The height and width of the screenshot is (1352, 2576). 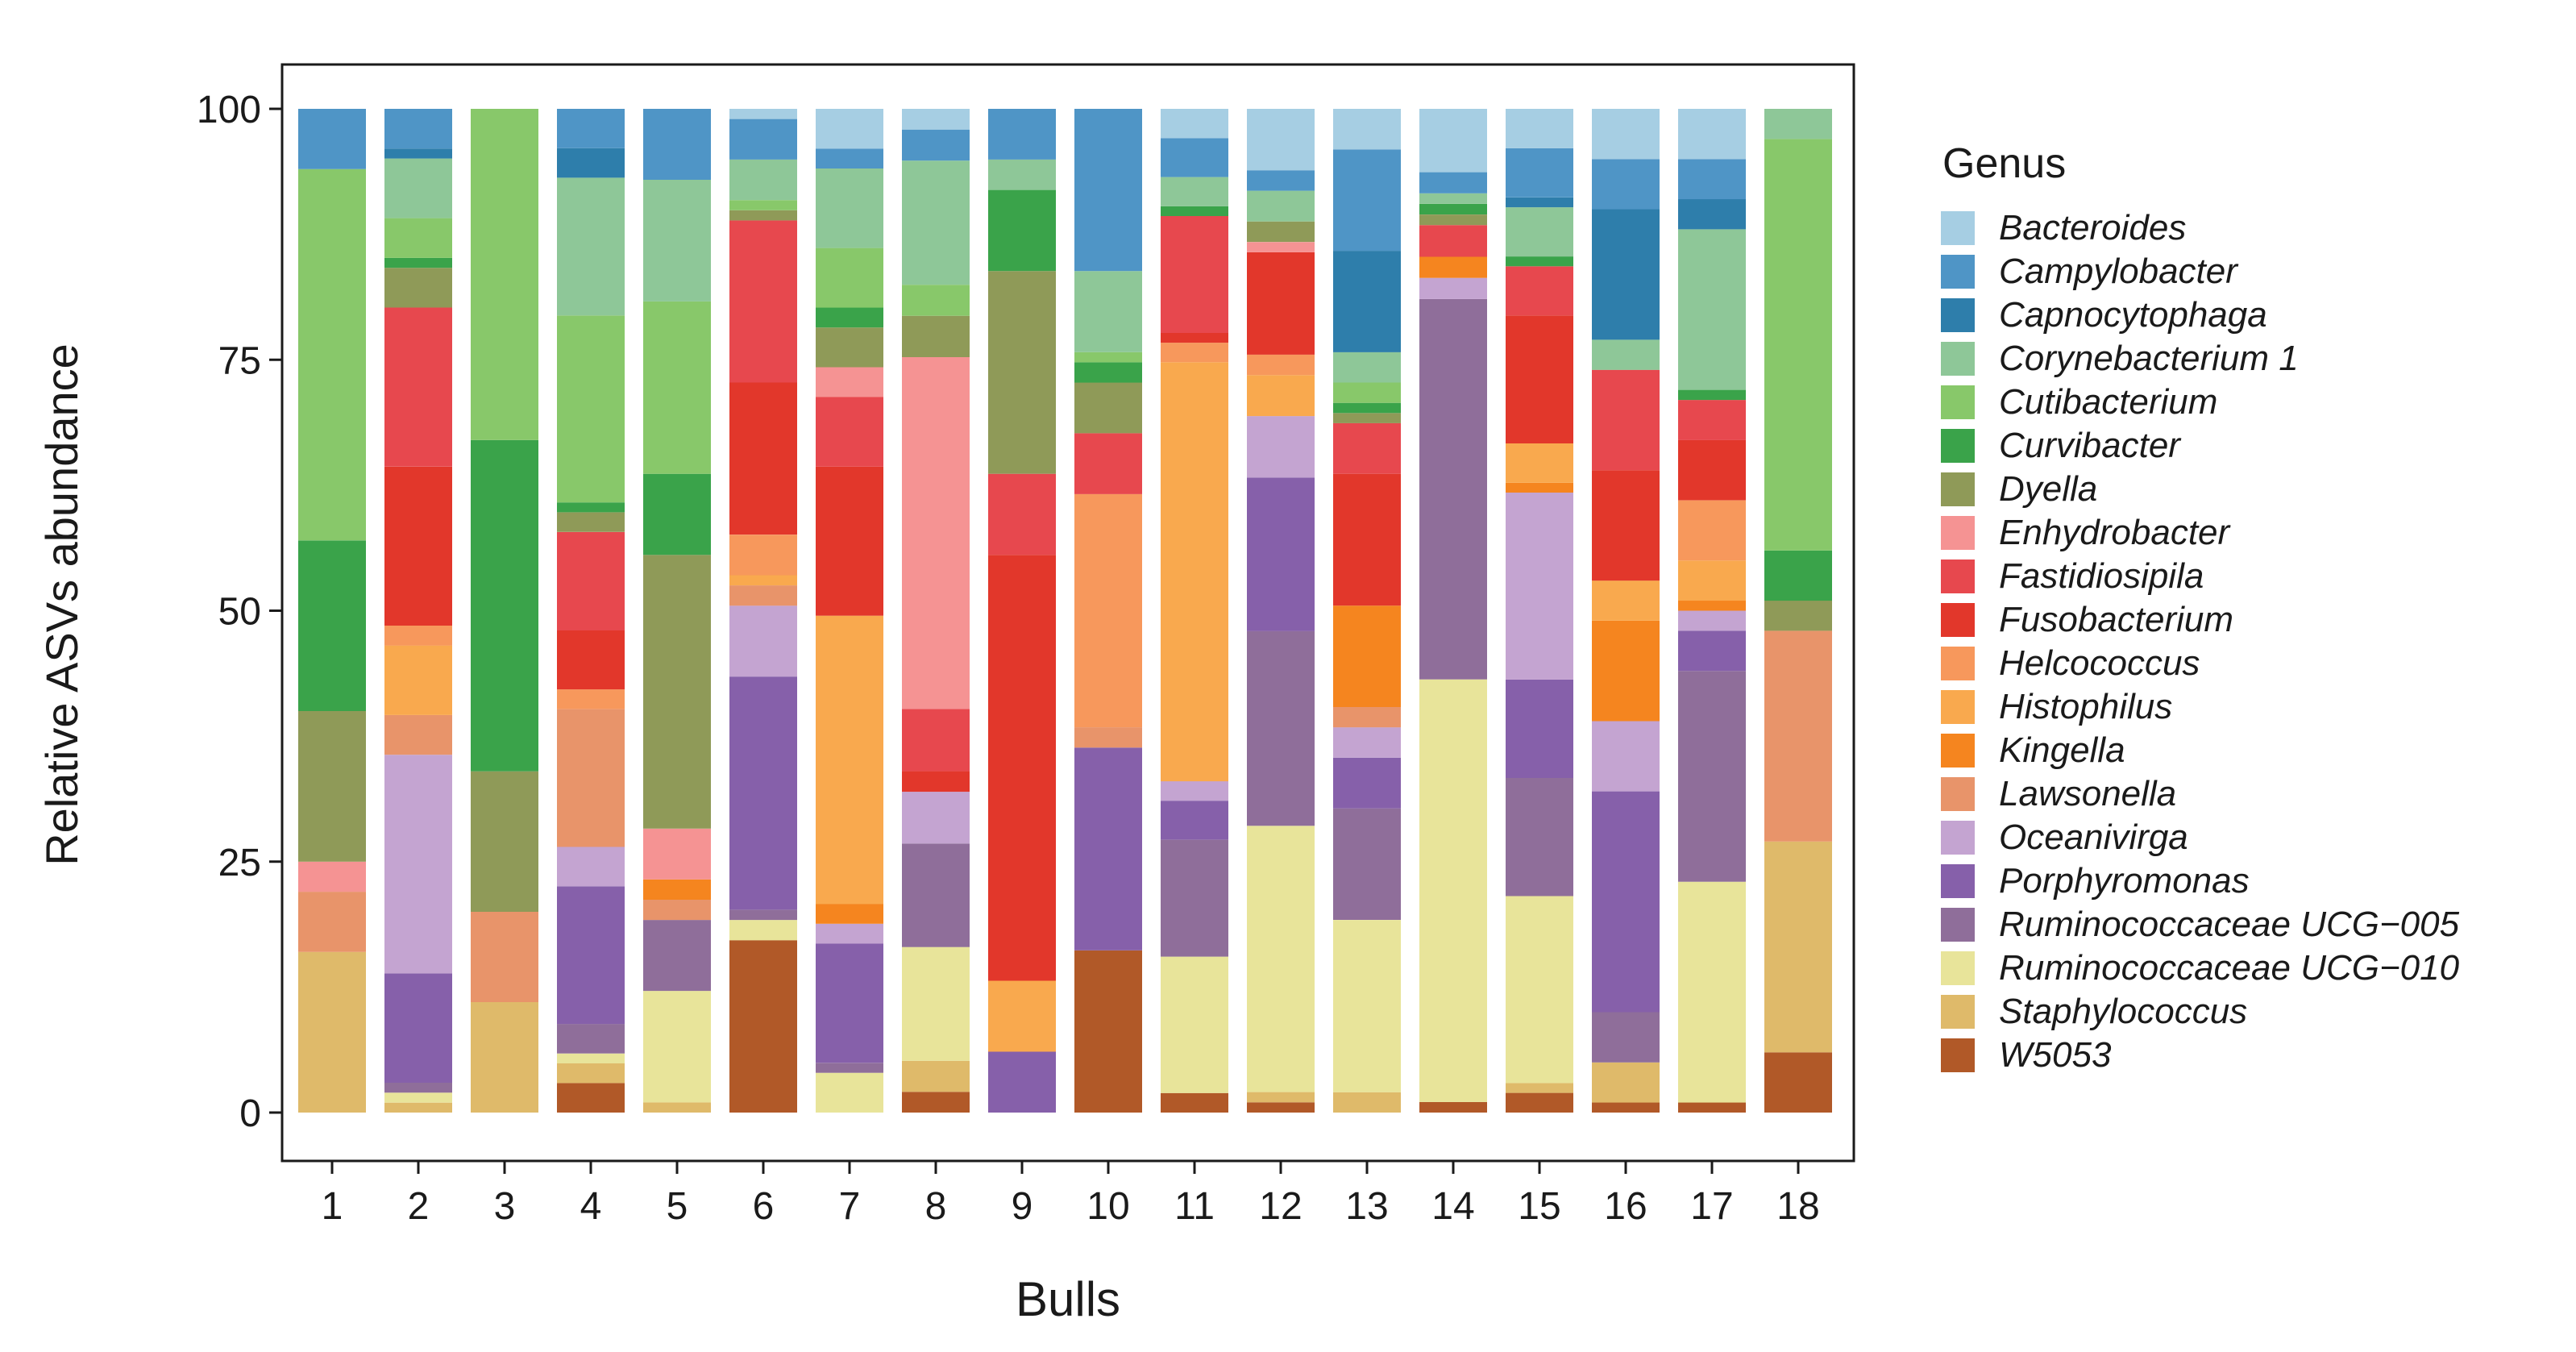 What do you see at coordinates (1107, 1206) in the screenshot?
I see `x-tick-label: 10` at bounding box center [1107, 1206].